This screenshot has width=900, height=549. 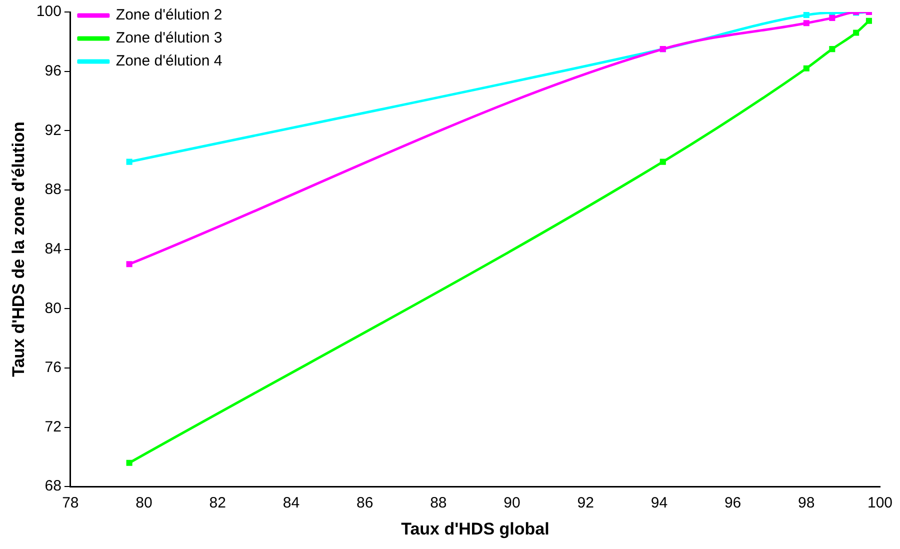 I want to click on x-tick-label: 84, so click(x=291, y=503).